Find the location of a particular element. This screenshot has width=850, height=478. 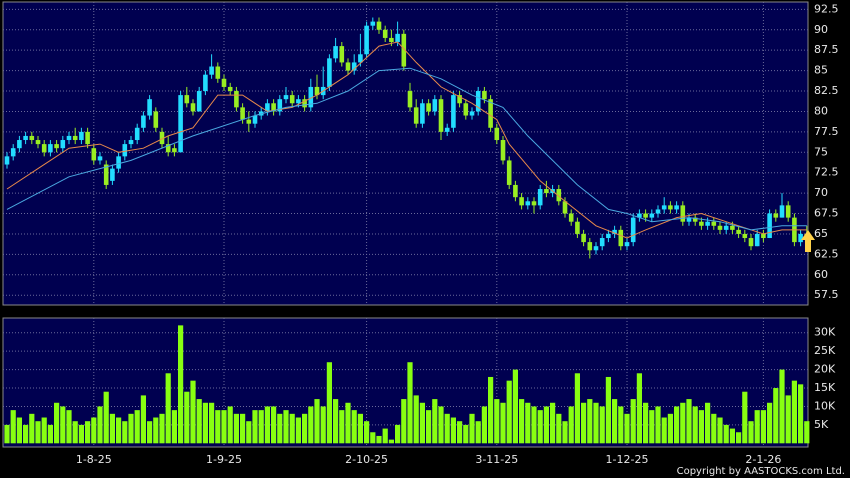

y-tick-label: 10K is located at coordinates (825, 405).